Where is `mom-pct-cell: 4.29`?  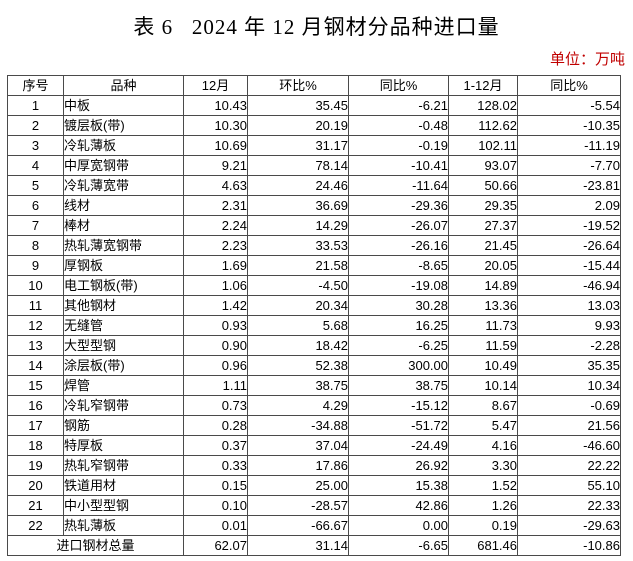 mom-pct-cell: 4.29 is located at coordinates (298, 405).